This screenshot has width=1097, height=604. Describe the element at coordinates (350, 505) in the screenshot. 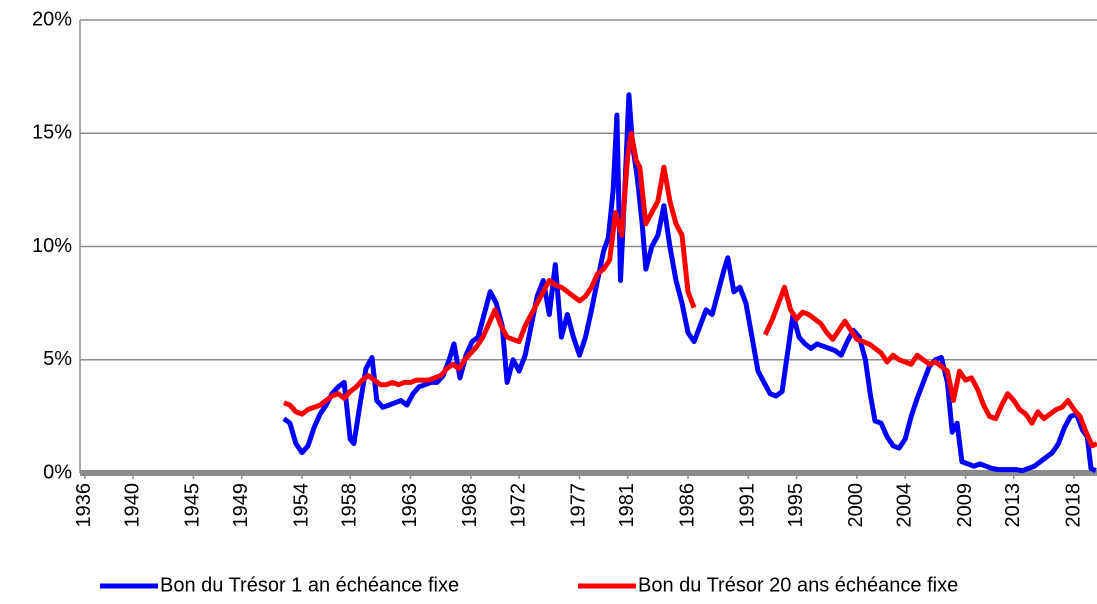

I see `x-tick-label: 1958` at that location.